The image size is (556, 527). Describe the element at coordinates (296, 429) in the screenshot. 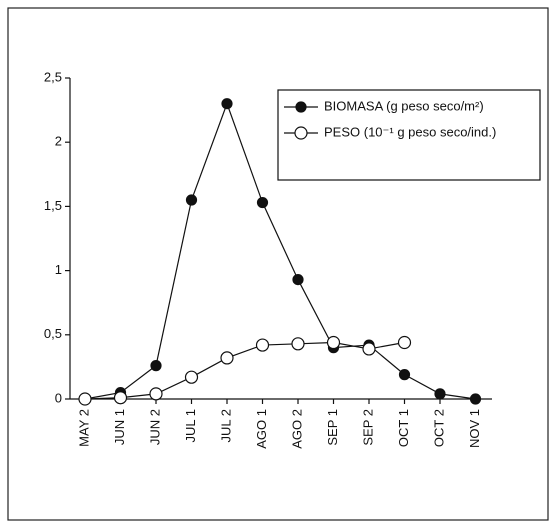

I see `x-tick-label: AGO 2` at that location.